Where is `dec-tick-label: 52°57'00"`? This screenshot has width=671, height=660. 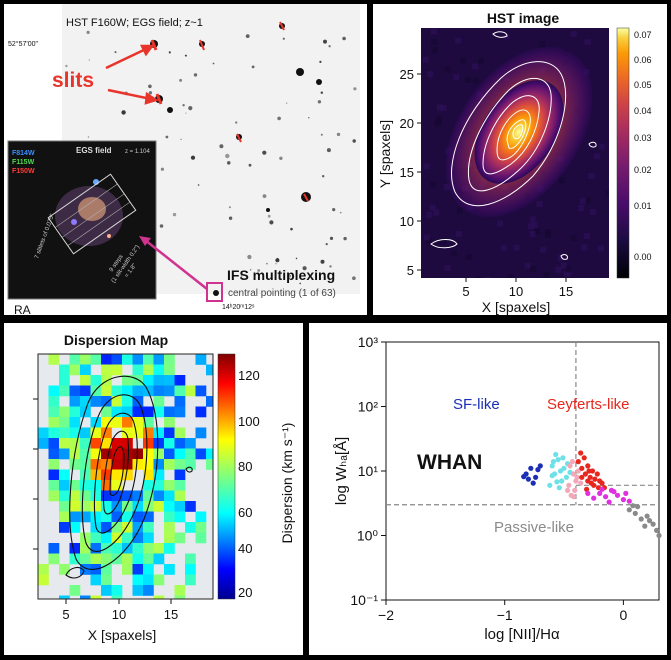
dec-tick-label: 52°57'00" is located at coordinates (23, 44).